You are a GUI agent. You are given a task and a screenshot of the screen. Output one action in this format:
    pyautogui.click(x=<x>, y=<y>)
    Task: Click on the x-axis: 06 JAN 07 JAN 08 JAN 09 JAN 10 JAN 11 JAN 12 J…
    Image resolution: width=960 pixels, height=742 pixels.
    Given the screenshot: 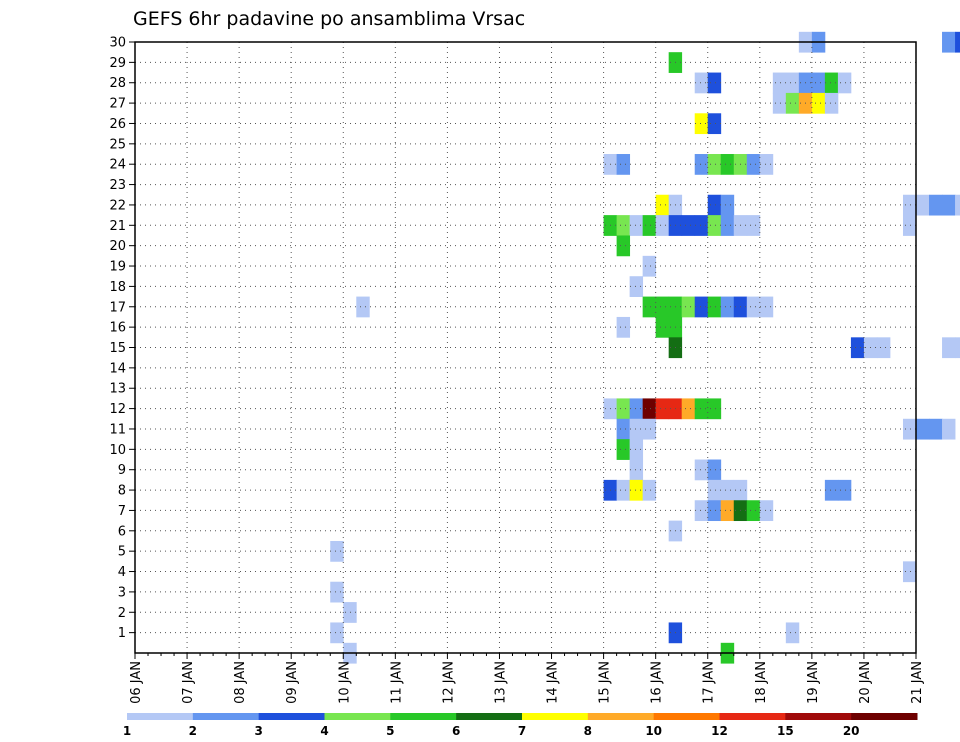 What is the action you would take?
    pyautogui.click(x=527, y=678)
    